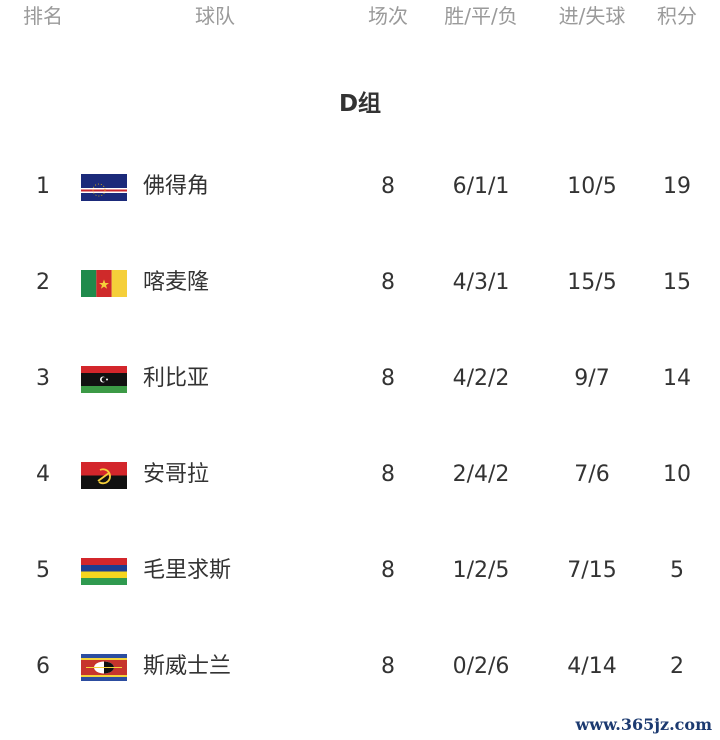 The width and height of the screenshot is (720, 740). Describe the element at coordinates (592, 186) in the screenshot. I see `goals-for-against: 10/5` at that location.